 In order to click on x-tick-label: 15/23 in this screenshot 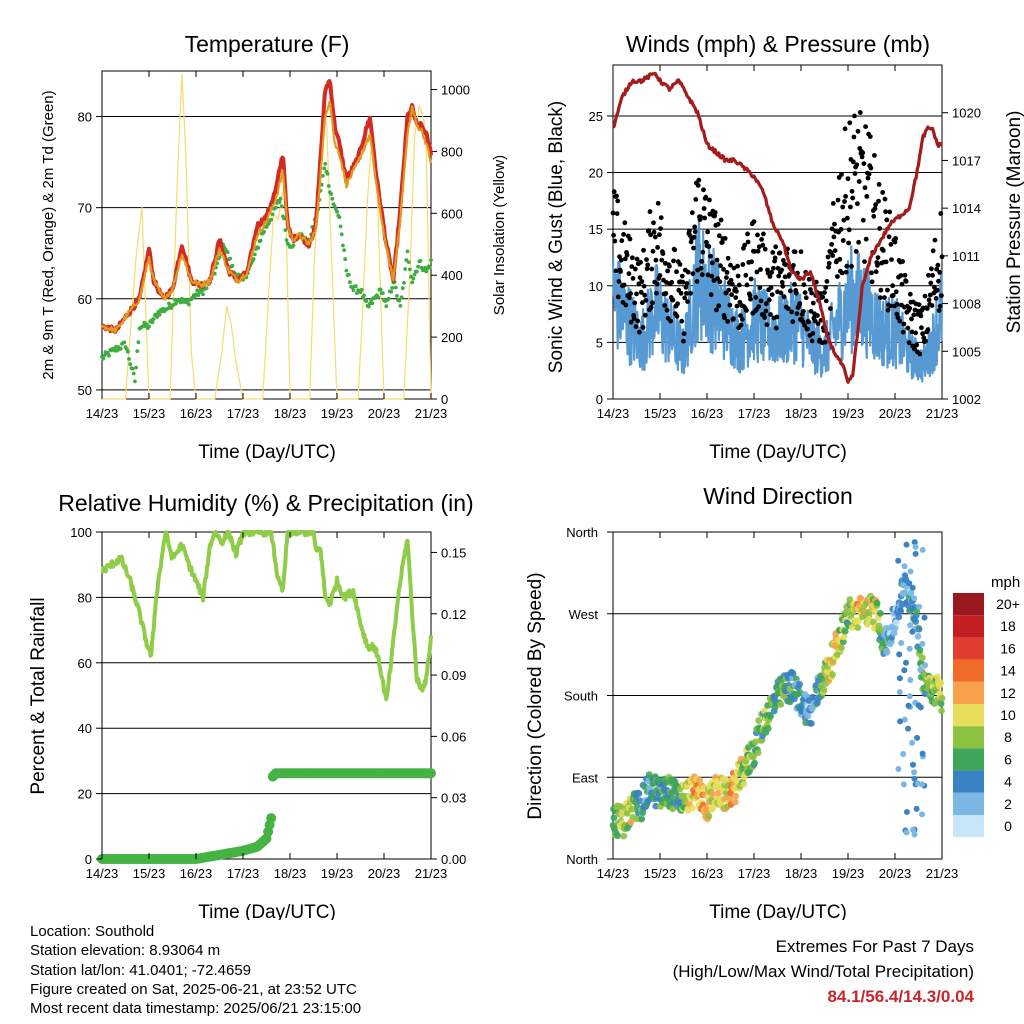, I will do `click(660, 413)`.